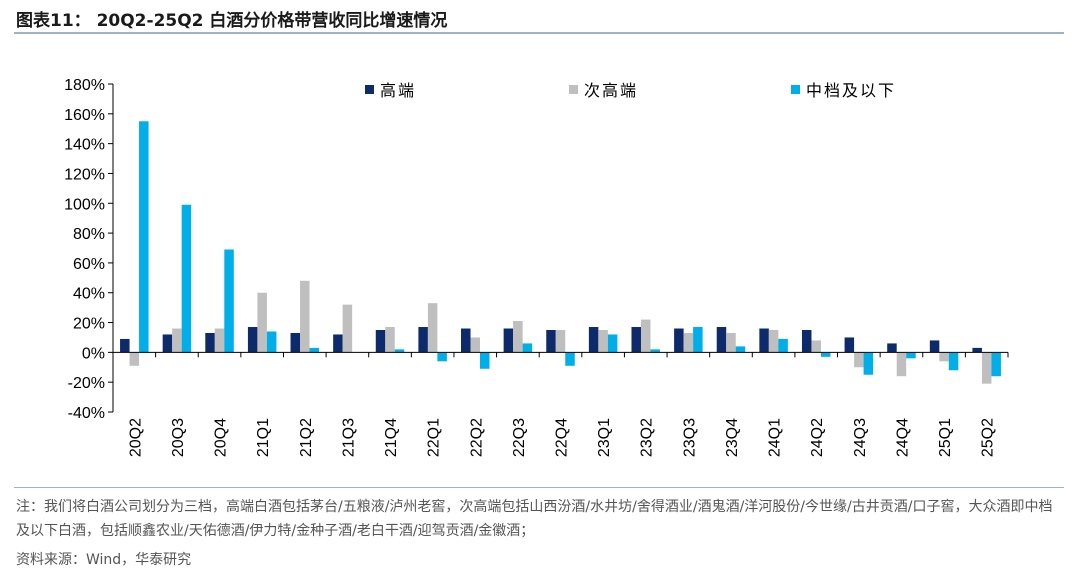 This screenshot has height=578, width=1080. What do you see at coordinates (945, 437) in the screenshot?
I see `x-tick-label: 25Q1` at bounding box center [945, 437].